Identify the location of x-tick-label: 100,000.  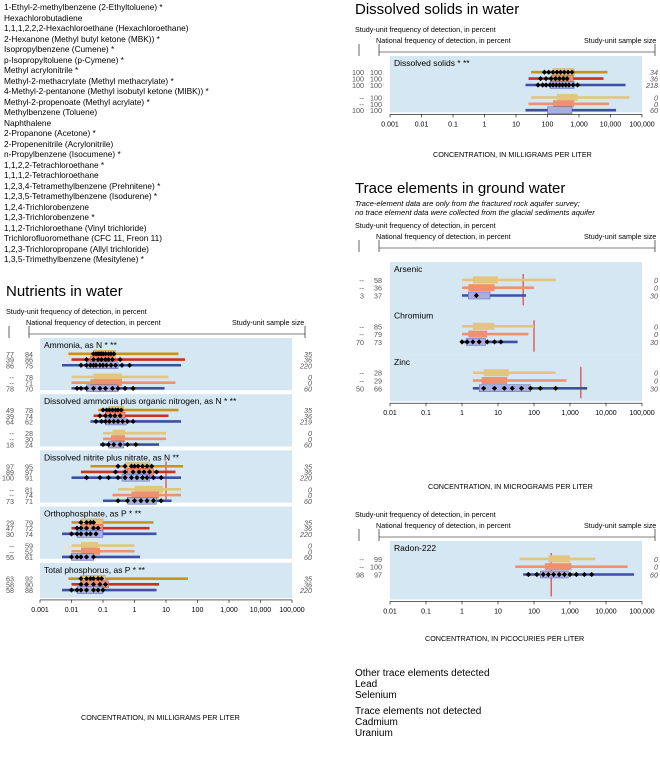
(641, 124).